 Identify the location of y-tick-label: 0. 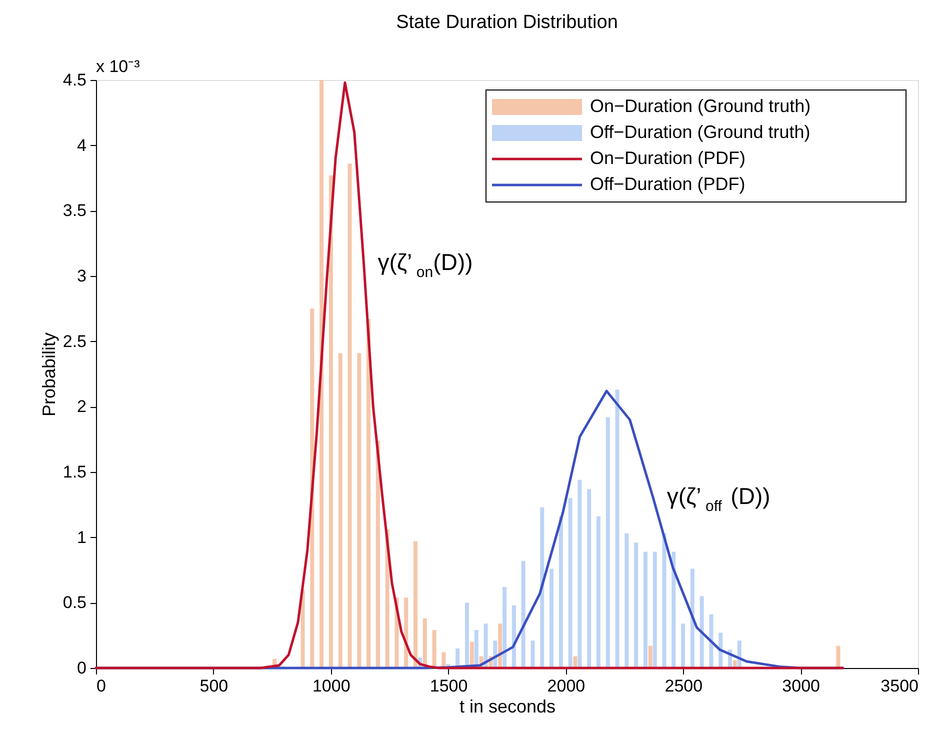
(81, 668).